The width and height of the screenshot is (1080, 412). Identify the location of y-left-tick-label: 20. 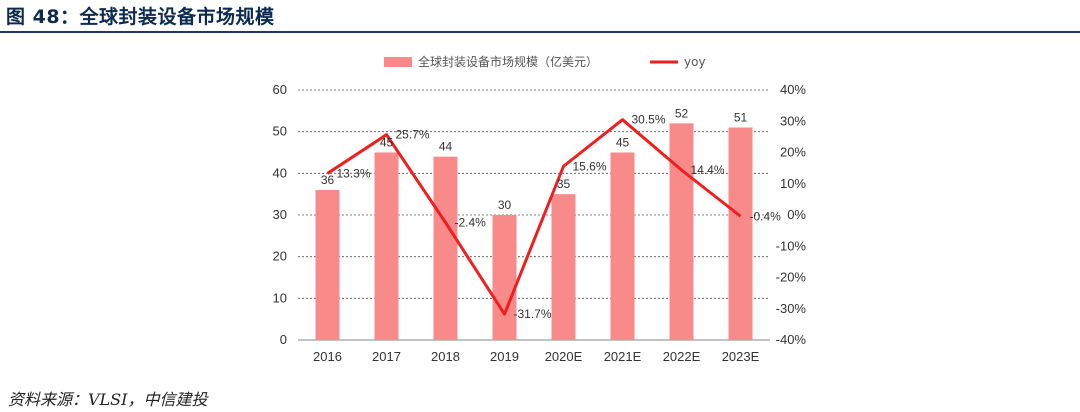
(280, 256).